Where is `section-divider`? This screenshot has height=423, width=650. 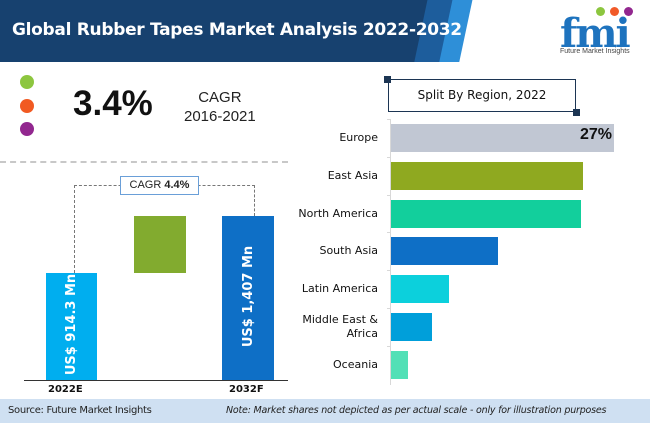
section-divider is located at coordinates (144, 162).